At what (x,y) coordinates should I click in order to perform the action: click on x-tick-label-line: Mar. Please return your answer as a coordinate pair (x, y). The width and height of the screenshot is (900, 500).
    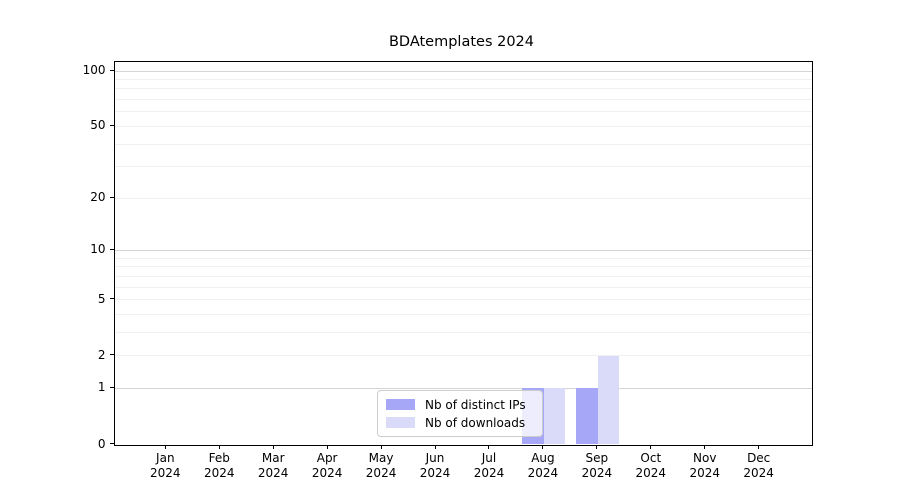
    Looking at the image, I should click on (273, 457).